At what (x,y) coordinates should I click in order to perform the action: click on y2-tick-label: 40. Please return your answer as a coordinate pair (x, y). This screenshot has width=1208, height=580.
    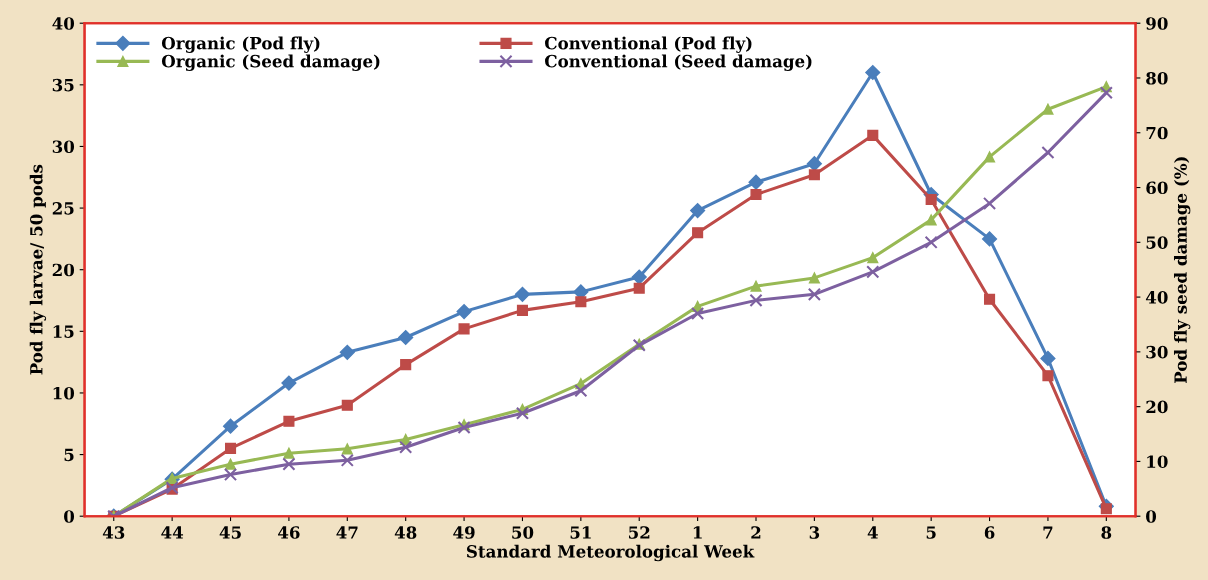
    Looking at the image, I should click on (1156, 297).